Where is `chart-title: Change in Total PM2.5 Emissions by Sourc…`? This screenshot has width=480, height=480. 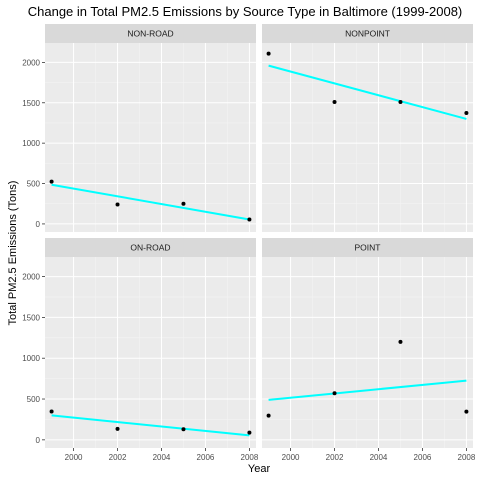 chart-title: Change in Total PM2.5 Emissions by Sourc… is located at coordinates (245, 11).